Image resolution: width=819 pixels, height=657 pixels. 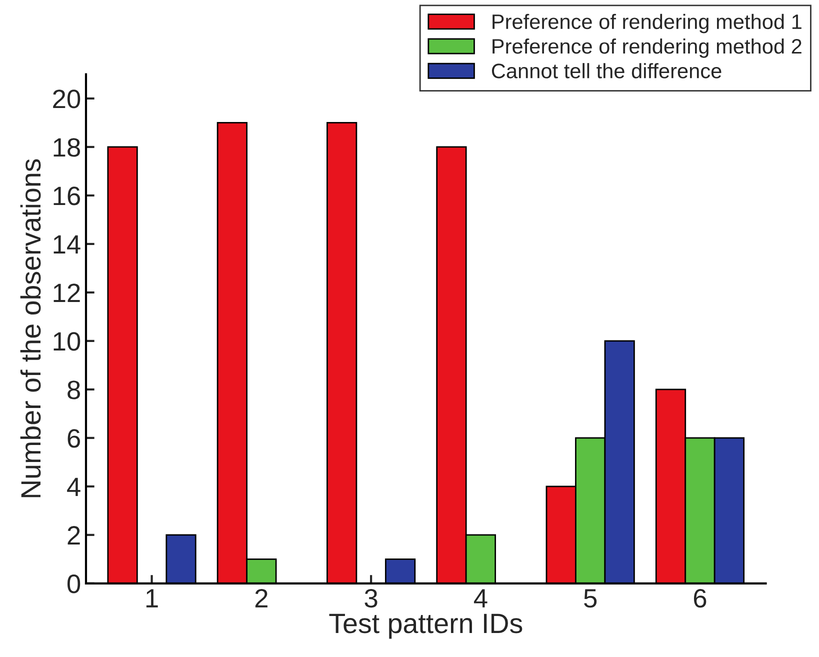 What do you see at coordinates (67, 147) in the screenshot?
I see `y-tick-label: 18` at bounding box center [67, 147].